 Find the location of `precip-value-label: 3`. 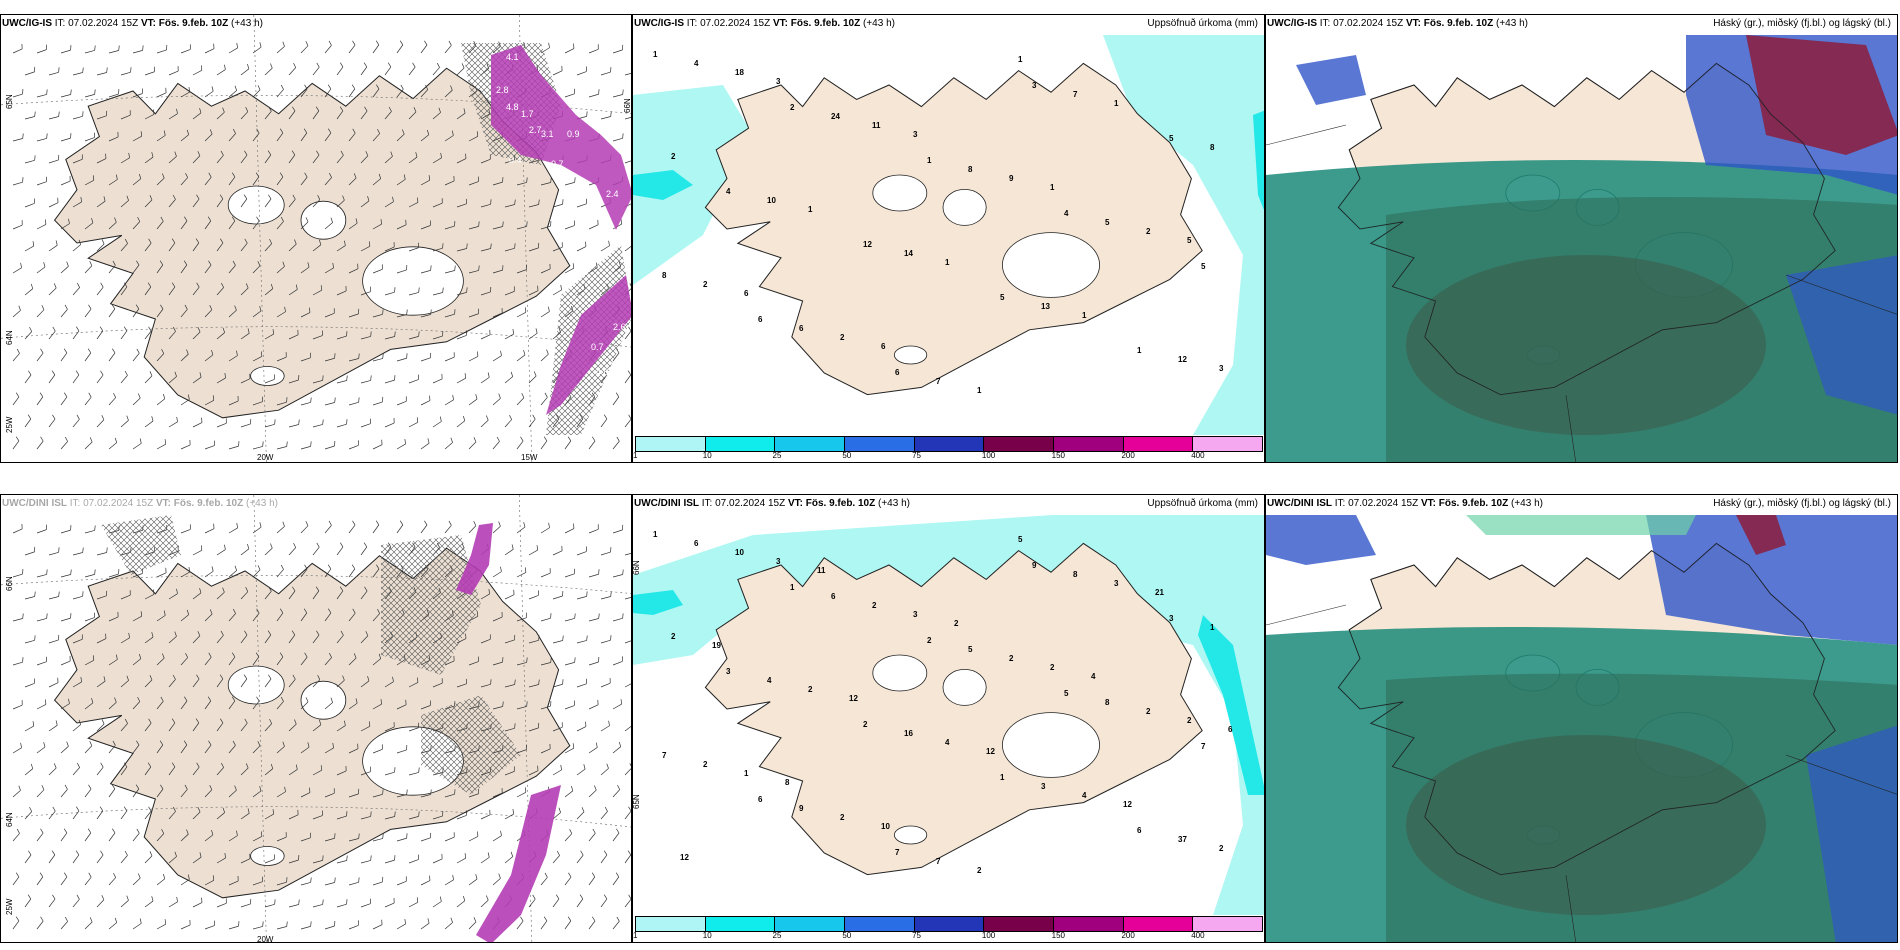

precip-value-label: 3 is located at coordinates (728, 671).